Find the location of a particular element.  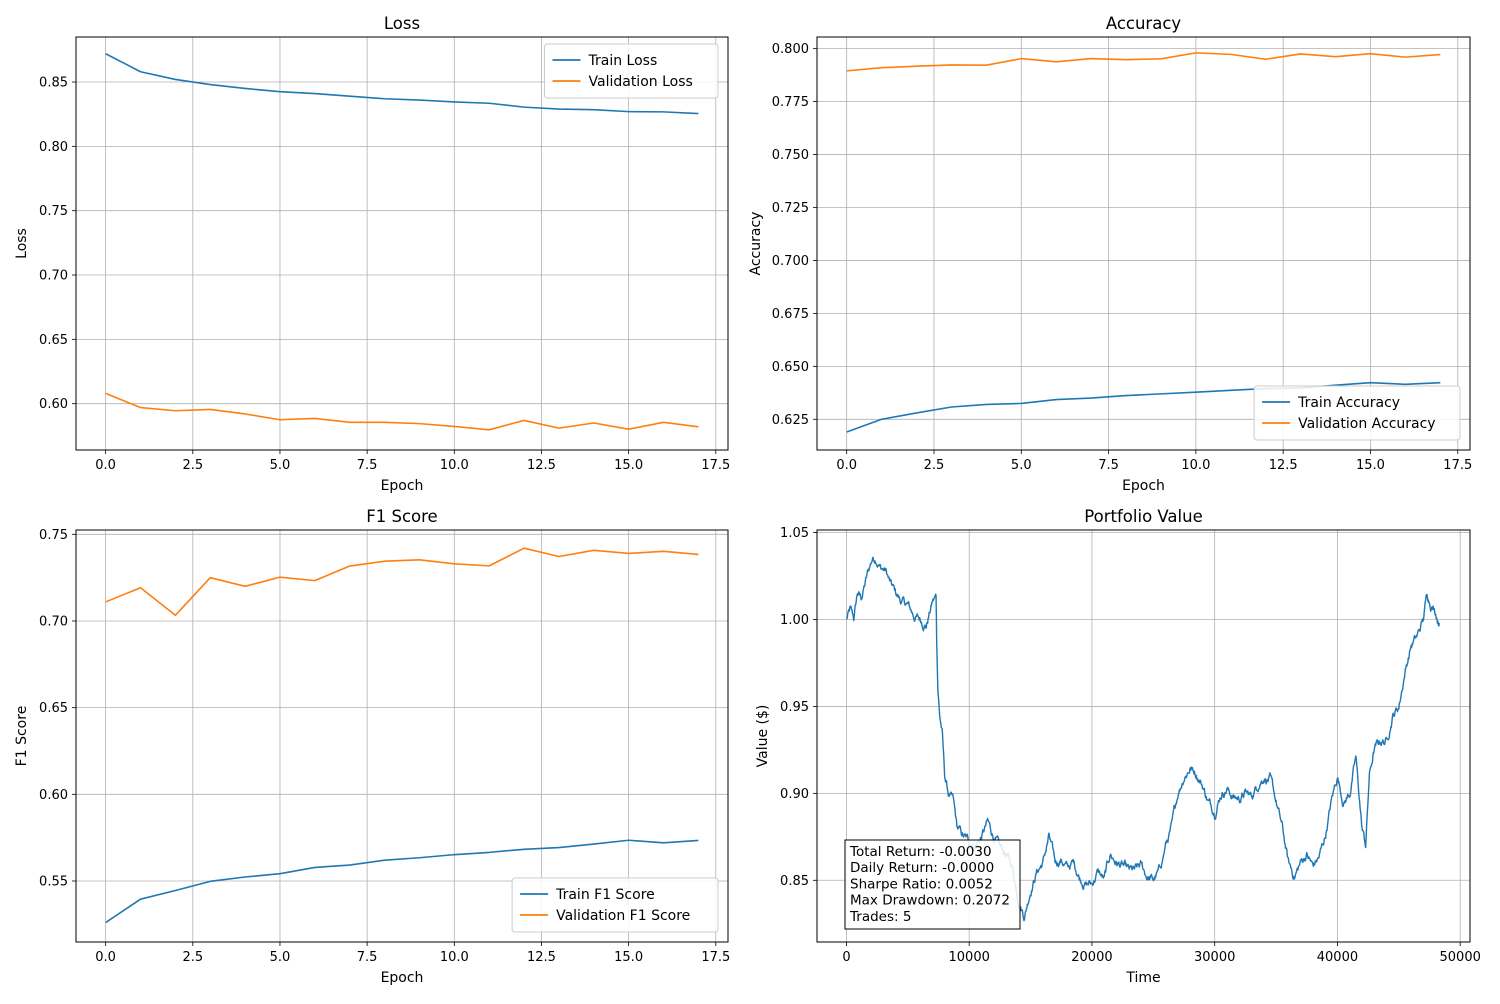

y-tick-label: 0.95 is located at coordinates (794, 707).